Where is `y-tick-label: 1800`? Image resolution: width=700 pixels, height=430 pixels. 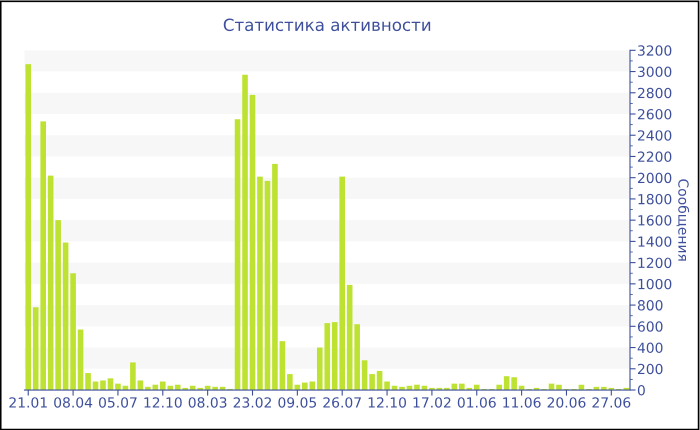
y-tick-label: 1800 is located at coordinates (655, 199).